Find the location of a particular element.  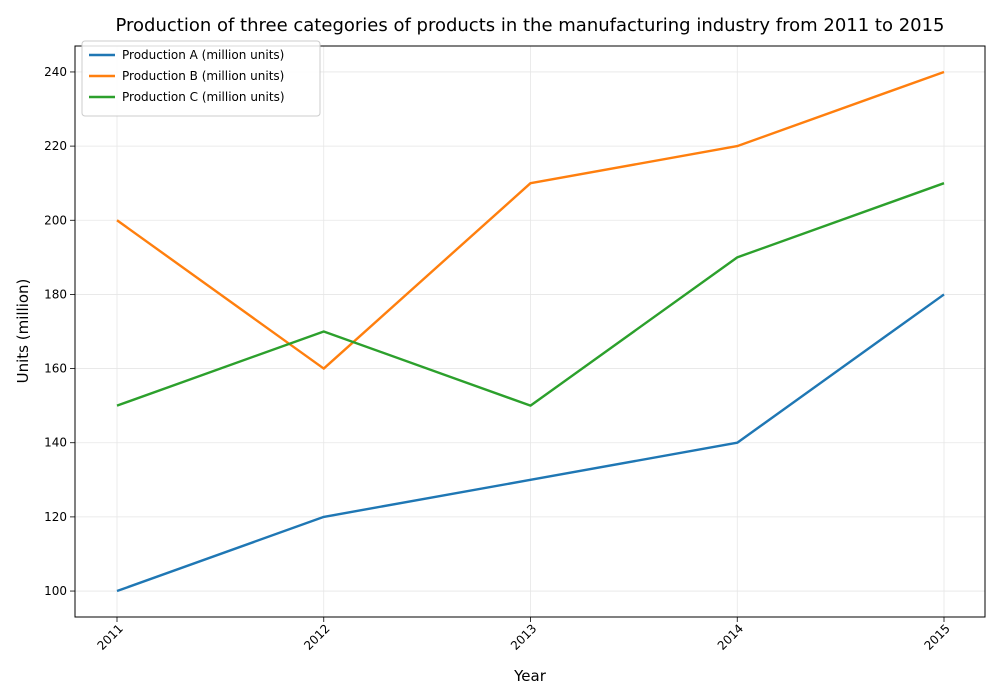

x-axis: 2011 2012 2013 2014 2015 is located at coordinates (523, 635).